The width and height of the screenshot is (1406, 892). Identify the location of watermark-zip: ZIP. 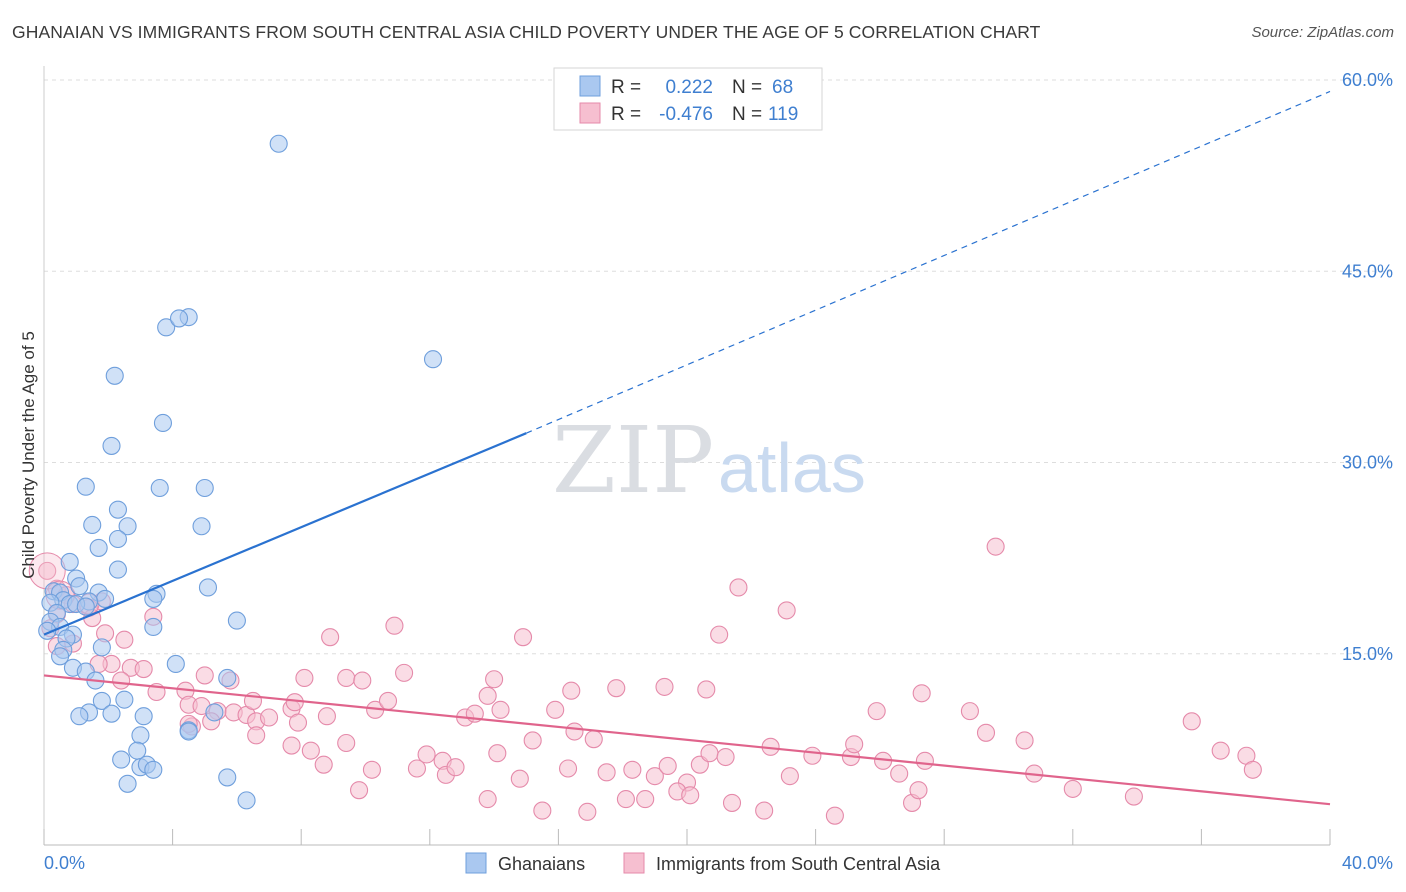
(633, 460).